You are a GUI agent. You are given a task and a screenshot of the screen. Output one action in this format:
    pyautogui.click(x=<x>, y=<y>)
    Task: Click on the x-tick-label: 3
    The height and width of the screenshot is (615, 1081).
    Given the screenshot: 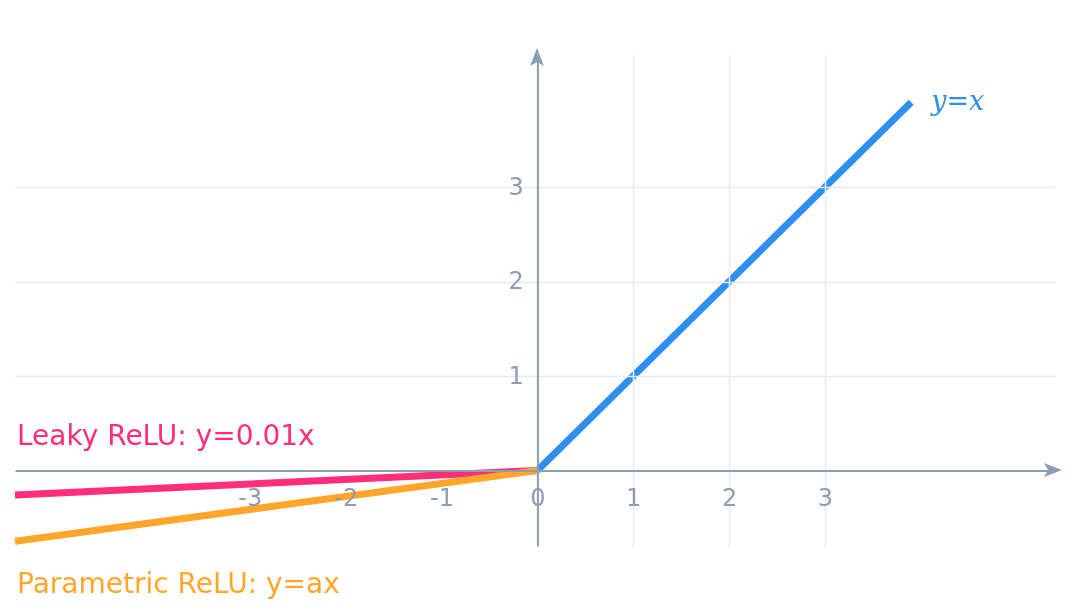 What is the action you would take?
    pyautogui.click(x=825, y=497)
    